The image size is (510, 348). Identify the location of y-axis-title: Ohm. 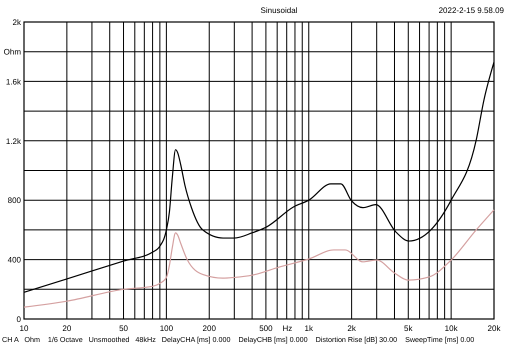
(13, 52).